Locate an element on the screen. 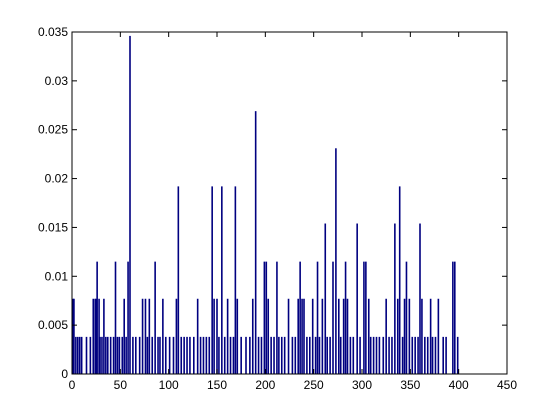  x-tick-label: 250 is located at coordinates (314, 385).